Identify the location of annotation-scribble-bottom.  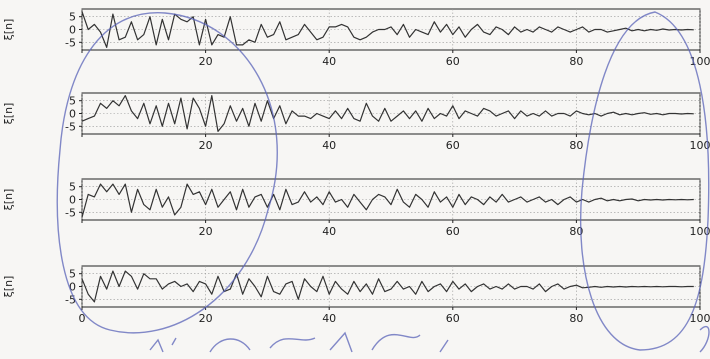
(299, 342).